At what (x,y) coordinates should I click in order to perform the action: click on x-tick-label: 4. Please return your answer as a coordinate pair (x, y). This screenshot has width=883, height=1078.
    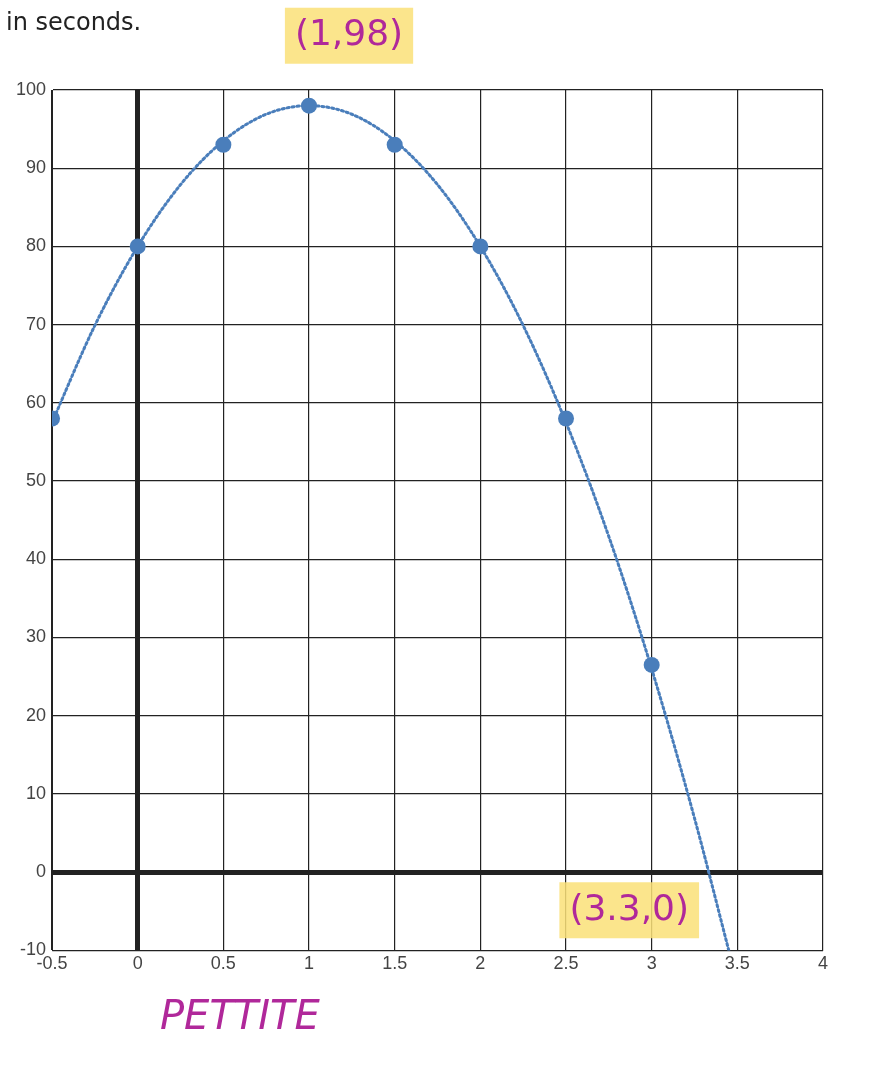
    Looking at the image, I should click on (823, 963).